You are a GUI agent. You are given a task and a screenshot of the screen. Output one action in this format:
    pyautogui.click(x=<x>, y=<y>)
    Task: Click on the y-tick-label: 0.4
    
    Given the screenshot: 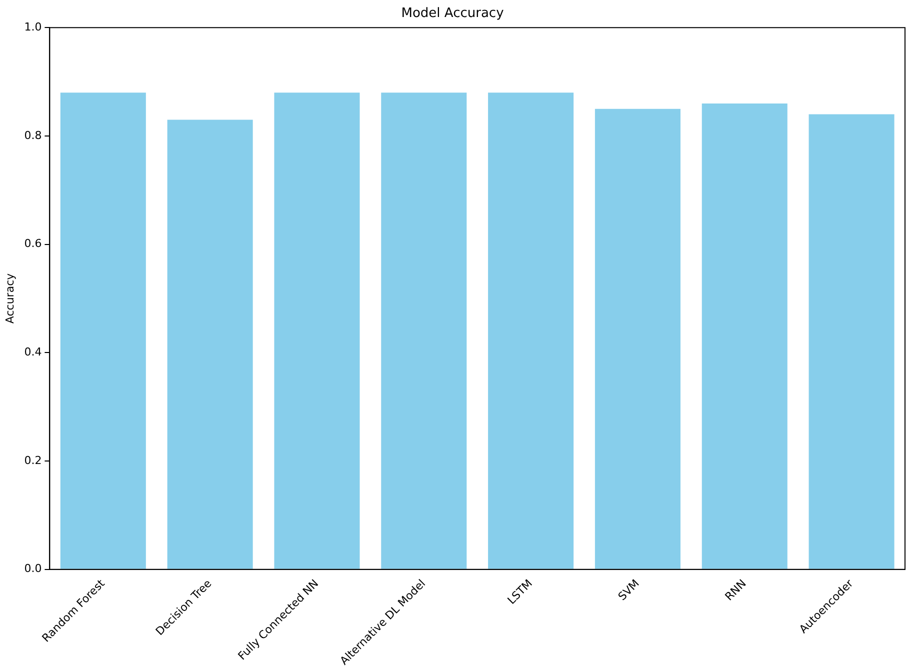 What is the action you would take?
    pyautogui.click(x=33, y=352)
    